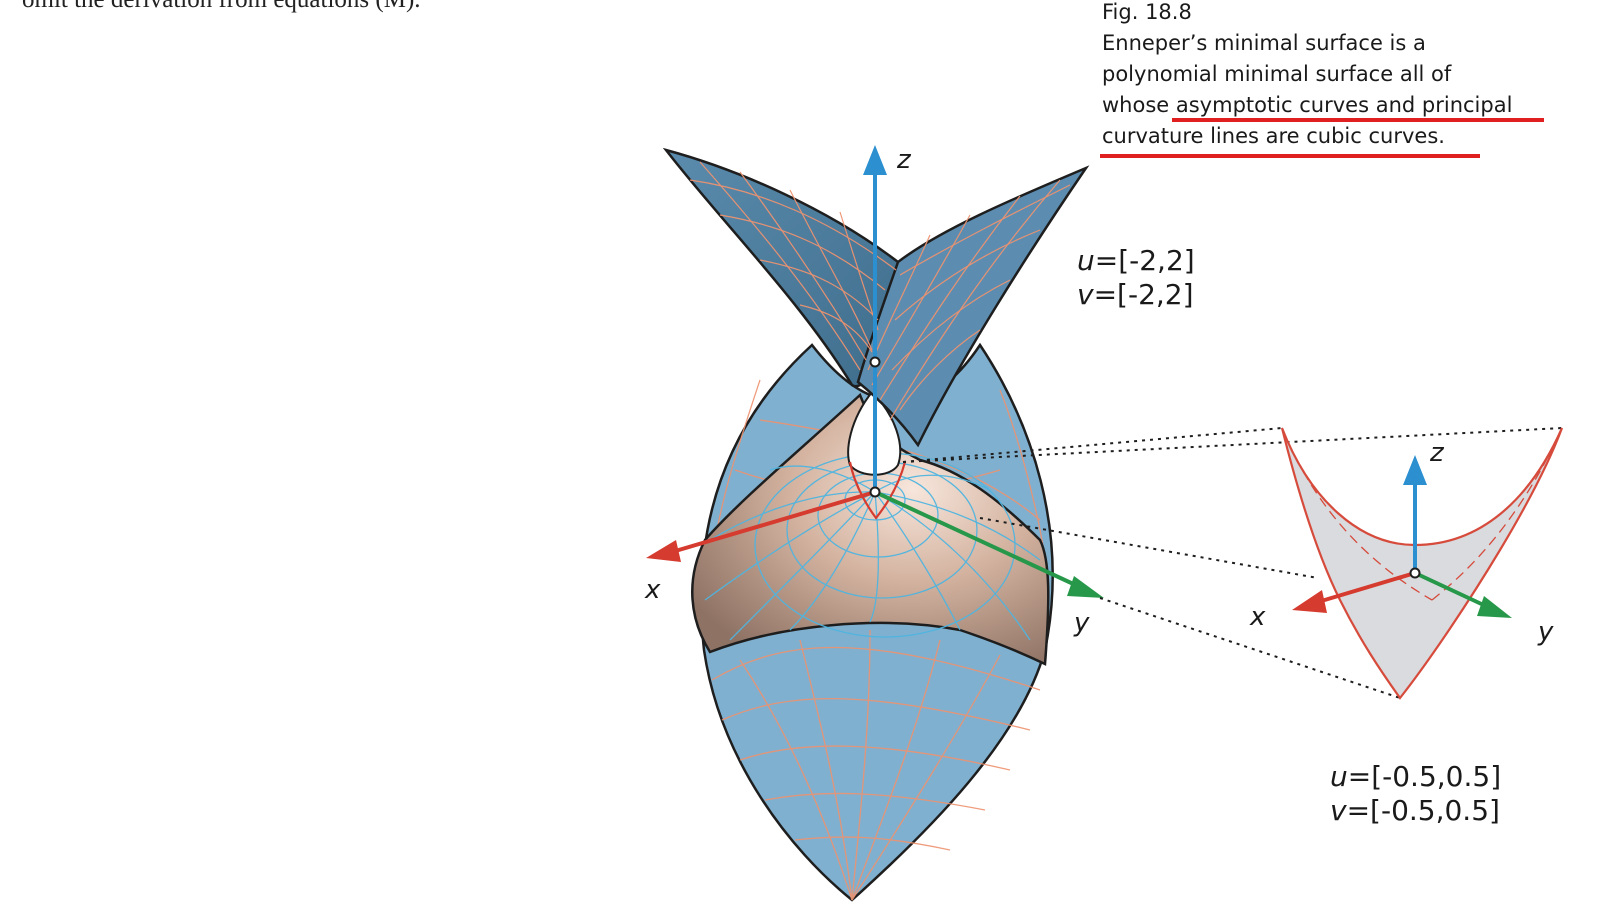 The height and width of the screenshot is (920, 1600). Describe the element at coordinates (1366, 587) in the screenshot. I see `inset-x-axis` at that location.